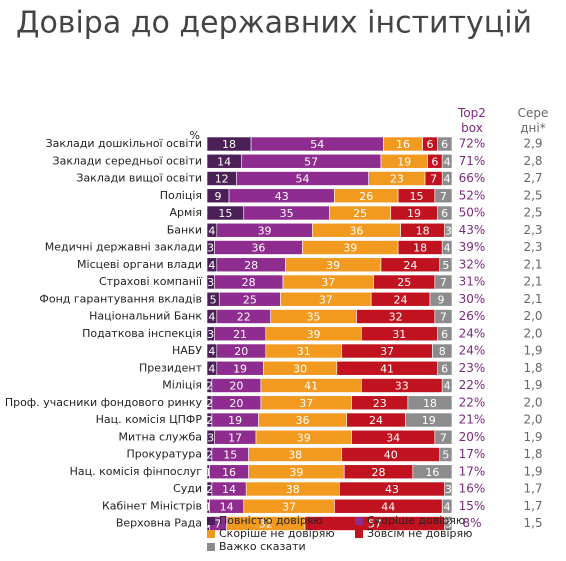  What do you see at coordinates (533, 120) in the screenshot?
I see `column-header: Сере дні*` at bounding box center [533, 120].